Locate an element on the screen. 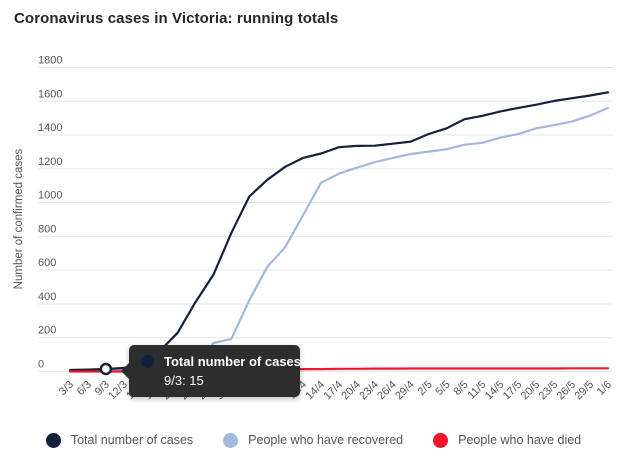  y-tick-label: 1000 is located at coordinates (50, 196).